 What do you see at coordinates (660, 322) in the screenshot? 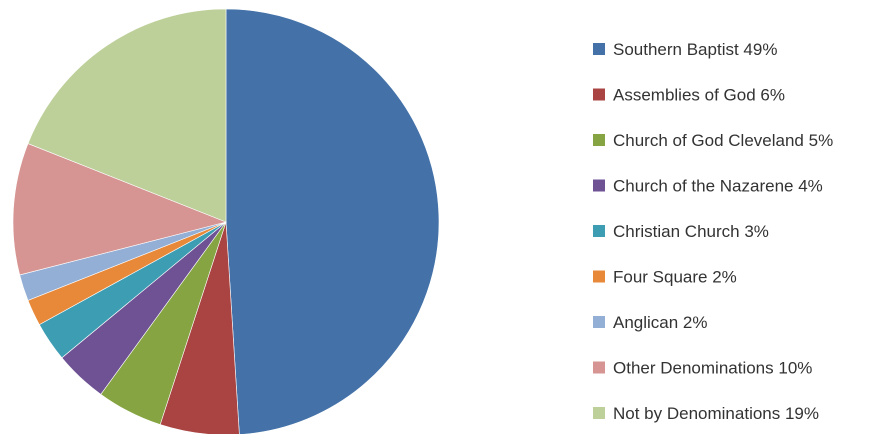
I see `legend-label-6: Anglican 2%` at bounding box center [660, 322].